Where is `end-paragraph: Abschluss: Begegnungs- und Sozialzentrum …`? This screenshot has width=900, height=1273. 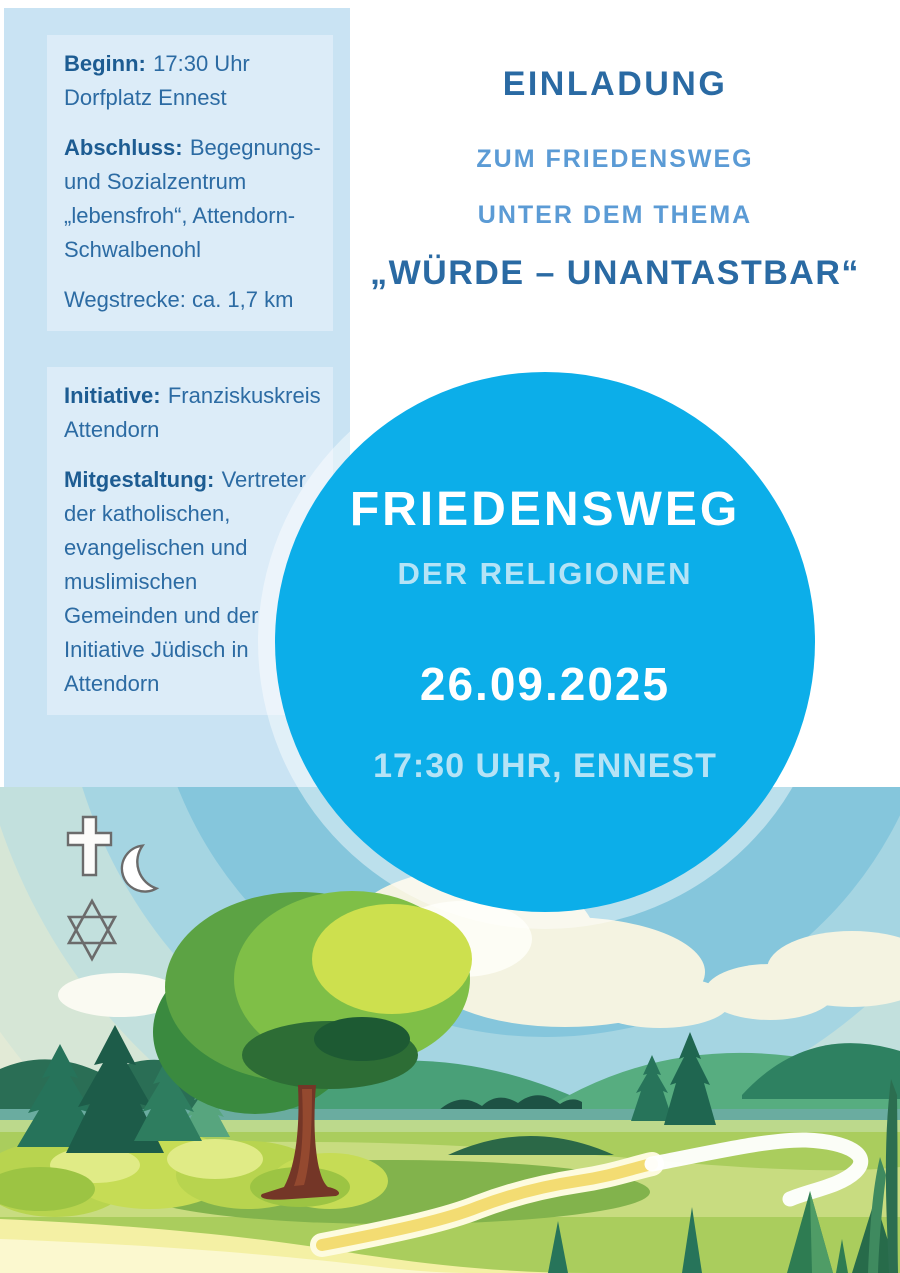 end-paragraph: Abschluss: Begegnungs- und Sozialzentrum … is located at coordinates (192, 199).